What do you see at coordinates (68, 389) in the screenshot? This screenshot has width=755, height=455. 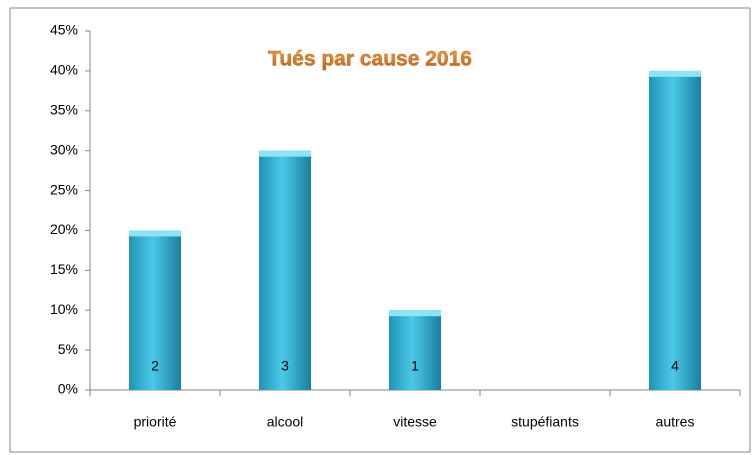 I see `y-tick-label: 0%` at bounding box center [68, 389].